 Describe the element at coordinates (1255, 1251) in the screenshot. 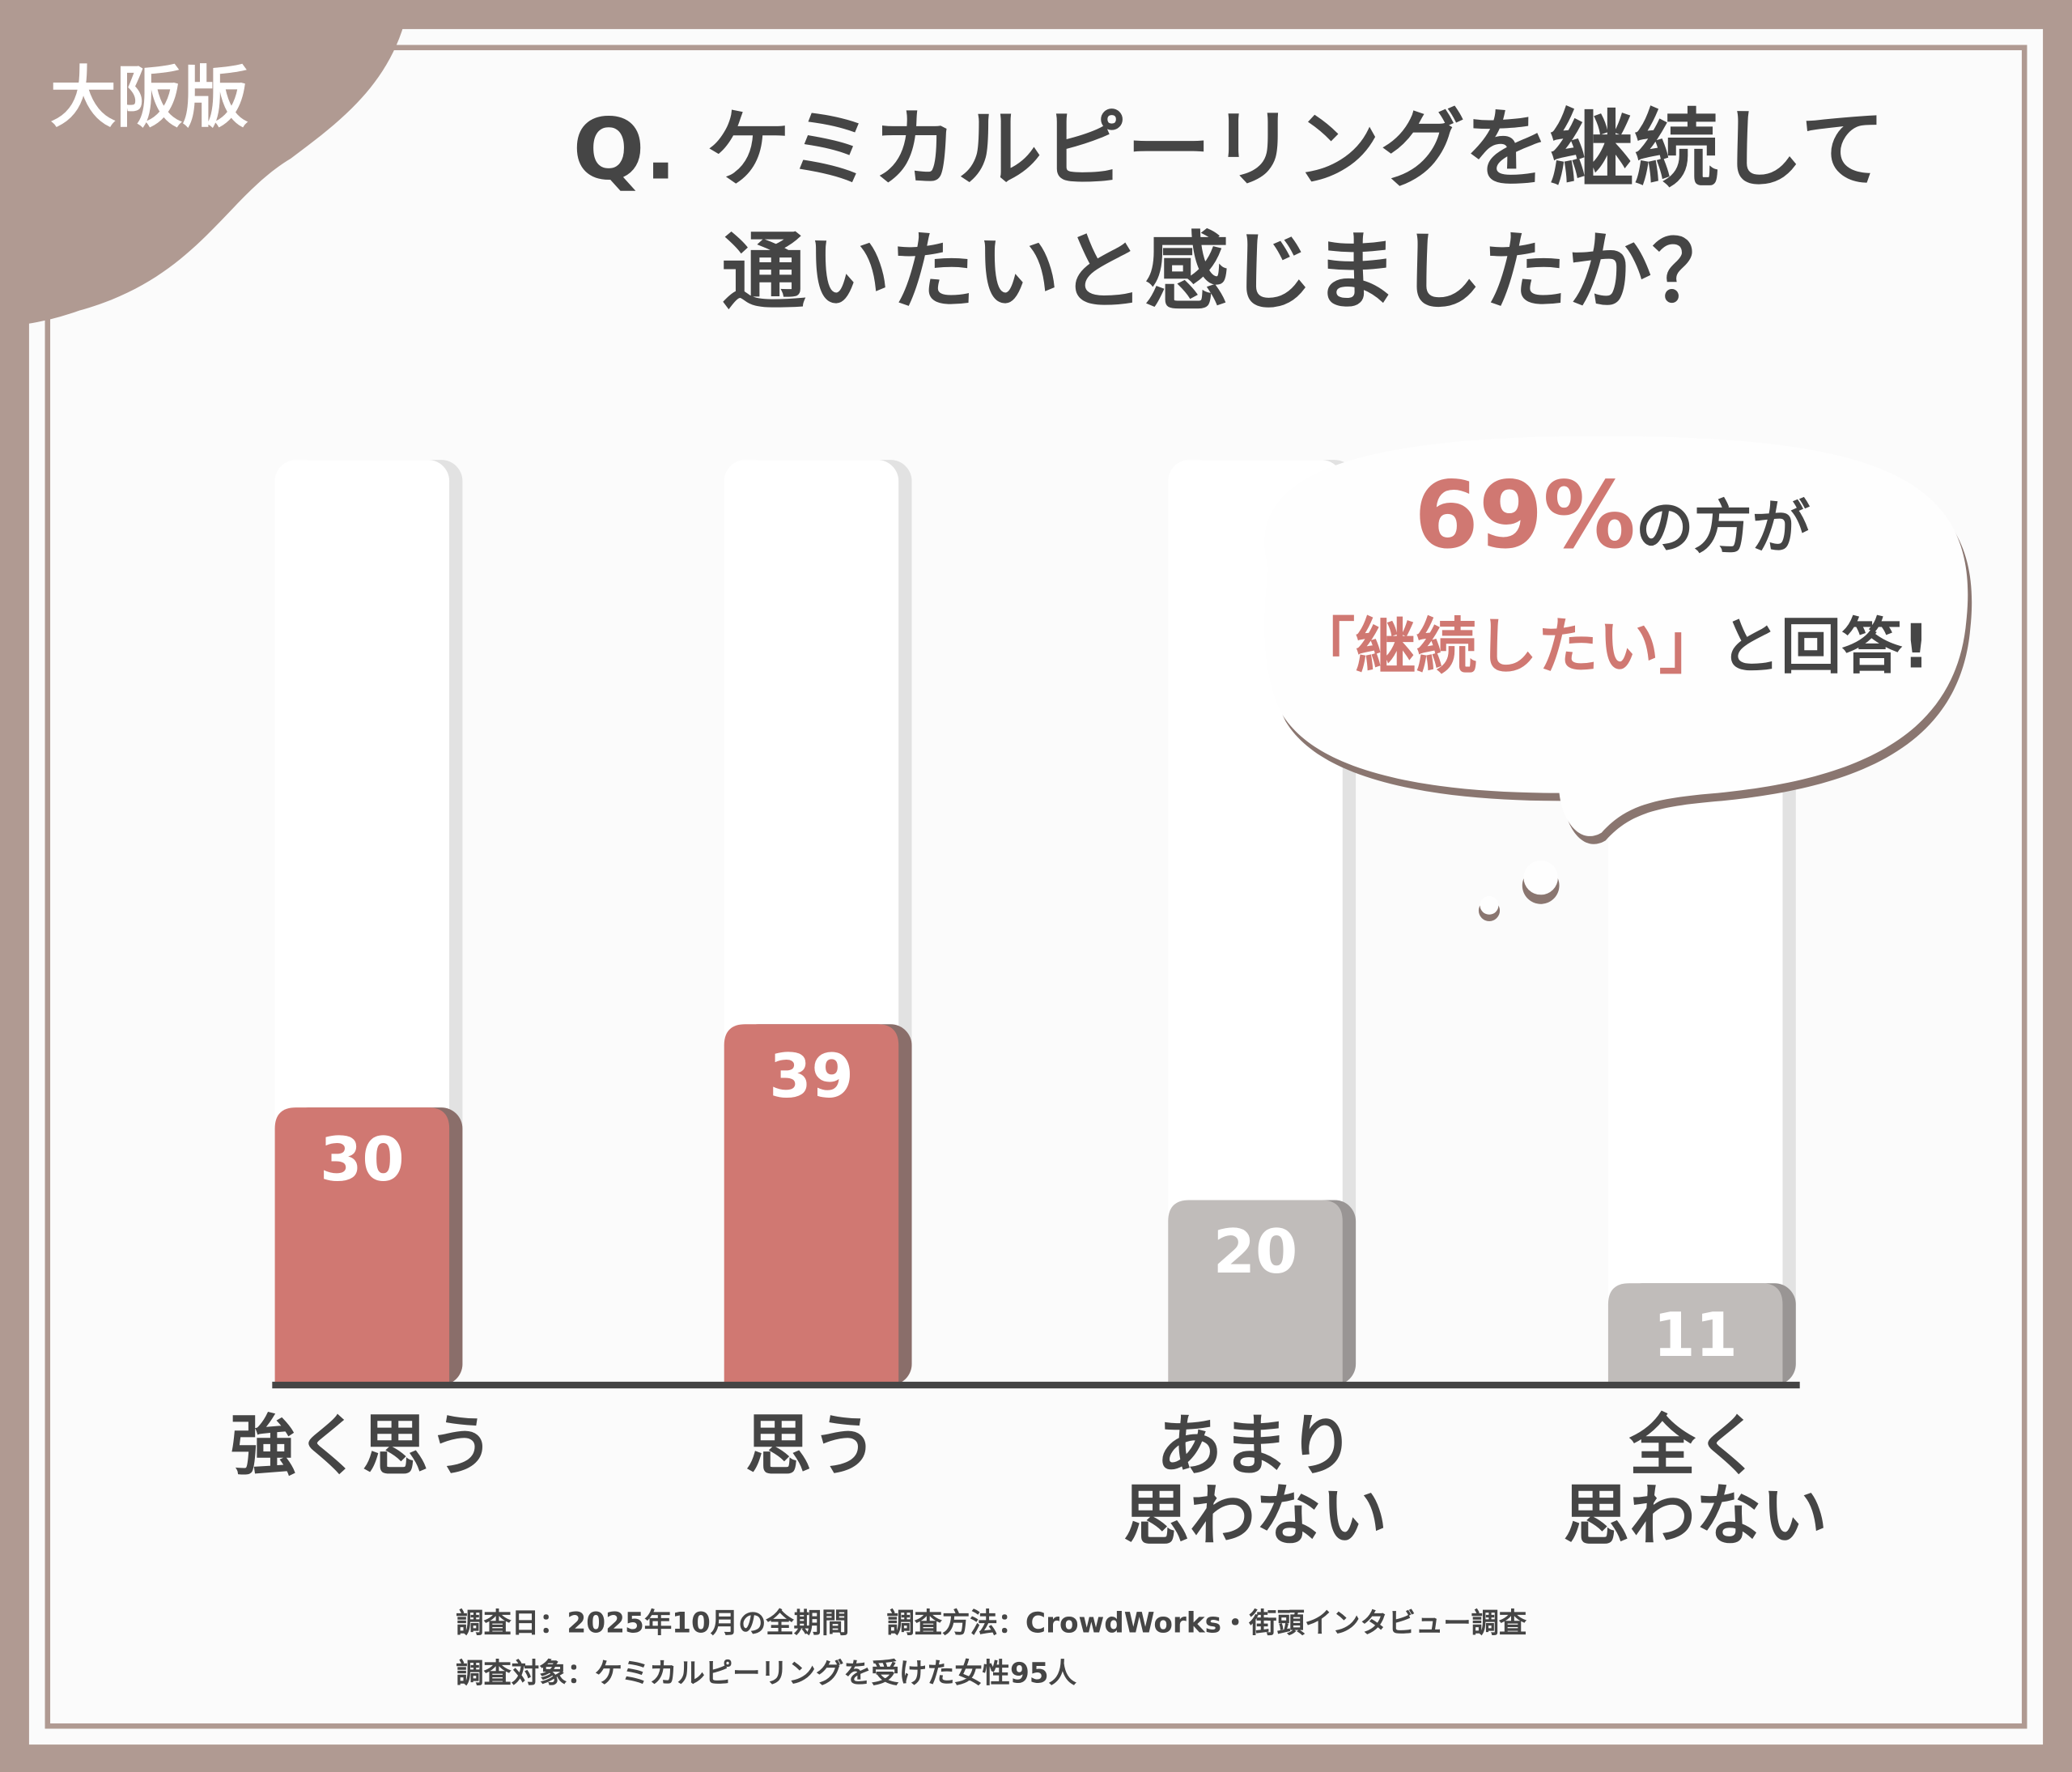

I see `value-label: 20` at that location.